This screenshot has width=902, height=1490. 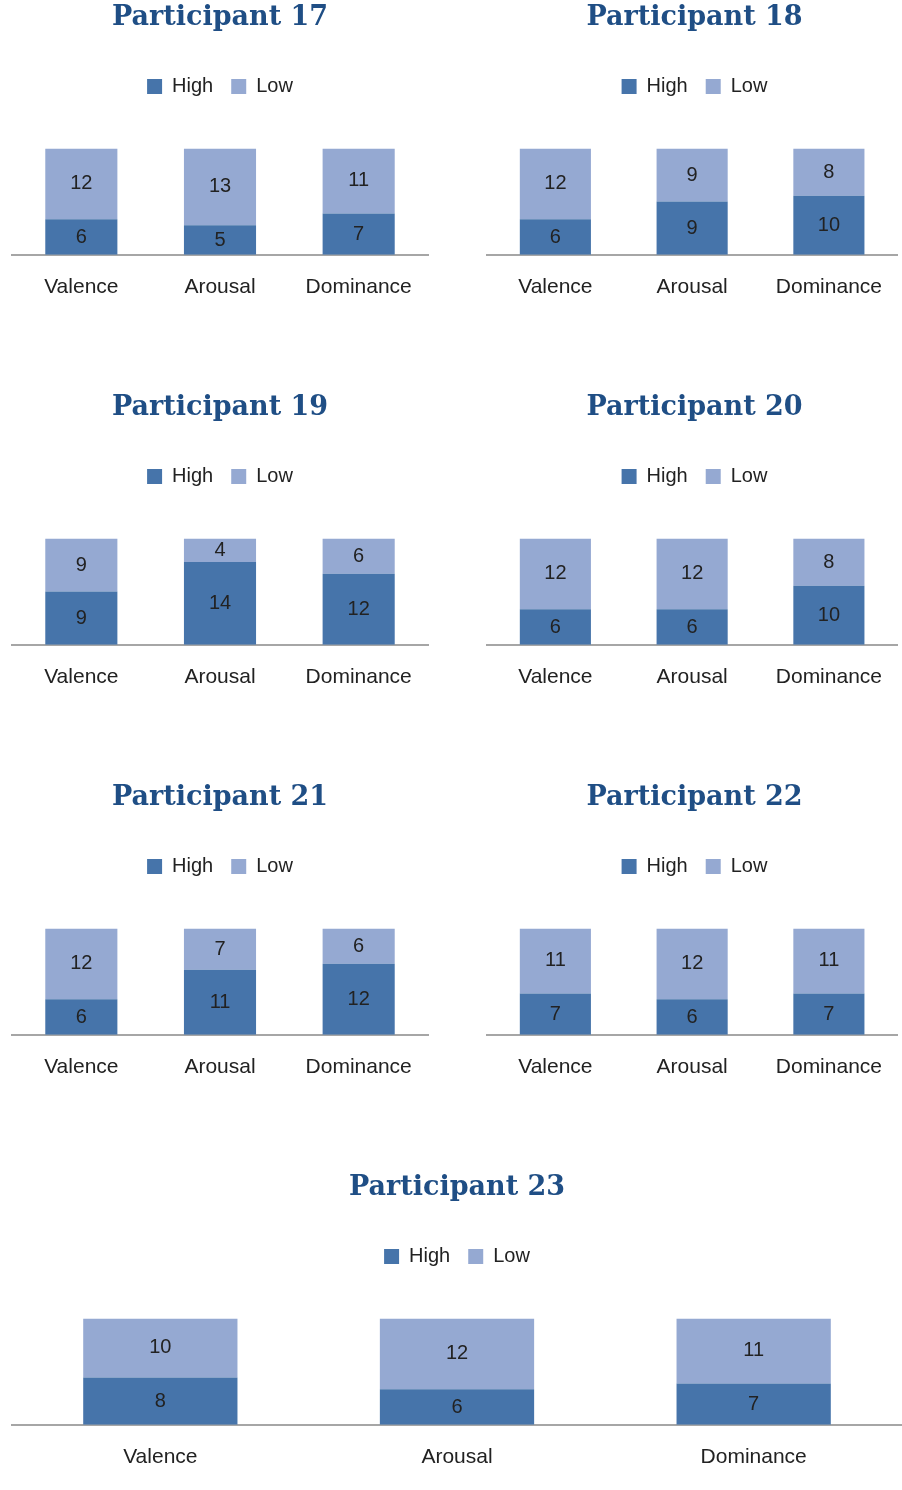 What do you see at coordinates (694, 16) in the screenshot?
I see `chart-title: Participant 18` at bounding box center [694, 16].